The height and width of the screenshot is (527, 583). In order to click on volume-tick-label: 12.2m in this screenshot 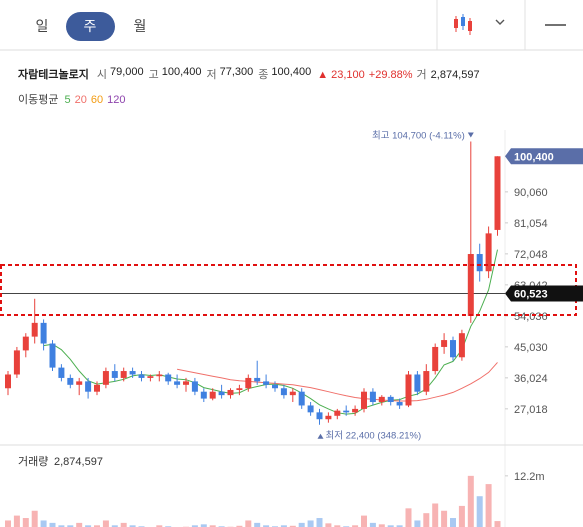, I will do `click(529, 477)`.